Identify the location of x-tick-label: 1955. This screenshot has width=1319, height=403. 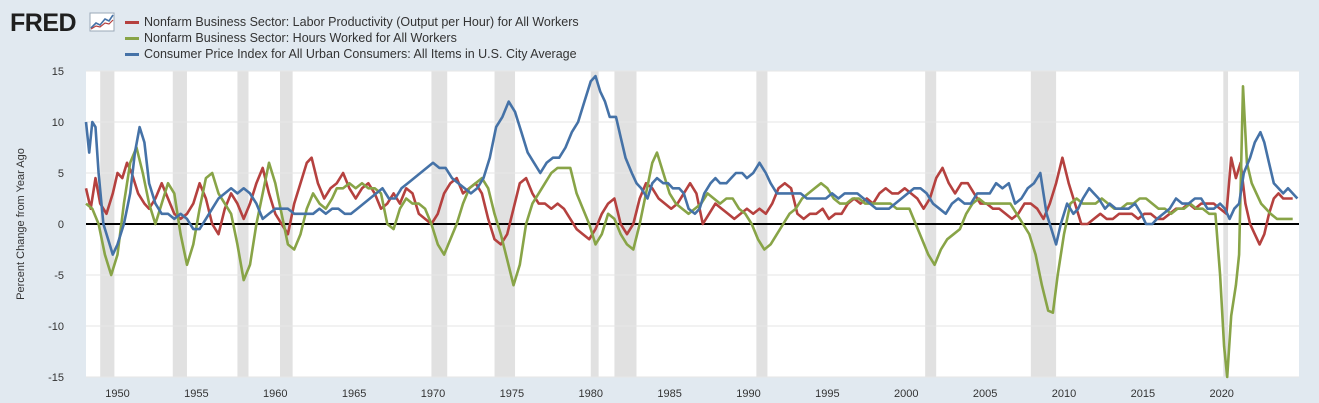
(196, 394).